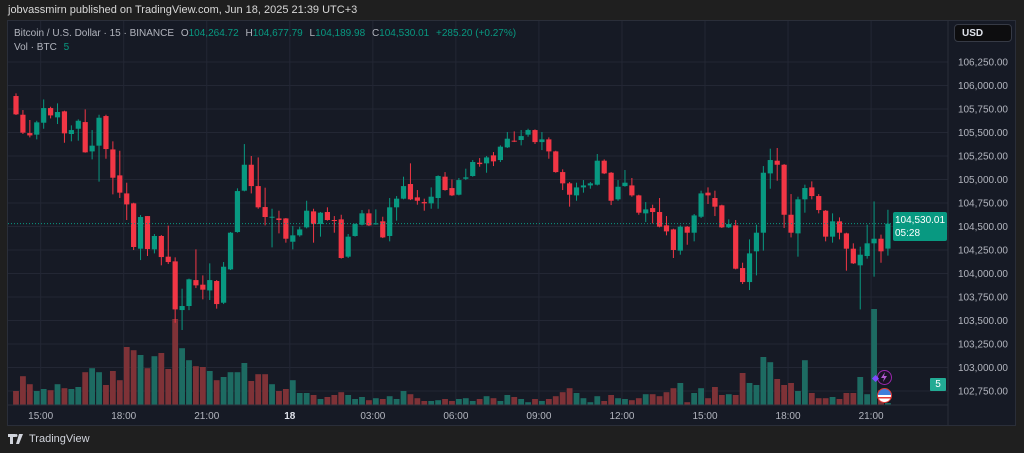  What do you see at coordinates (983, 86) in the screenshot?
I see `price-tick-label: 106,000.00` at bounding box center [983, 86].